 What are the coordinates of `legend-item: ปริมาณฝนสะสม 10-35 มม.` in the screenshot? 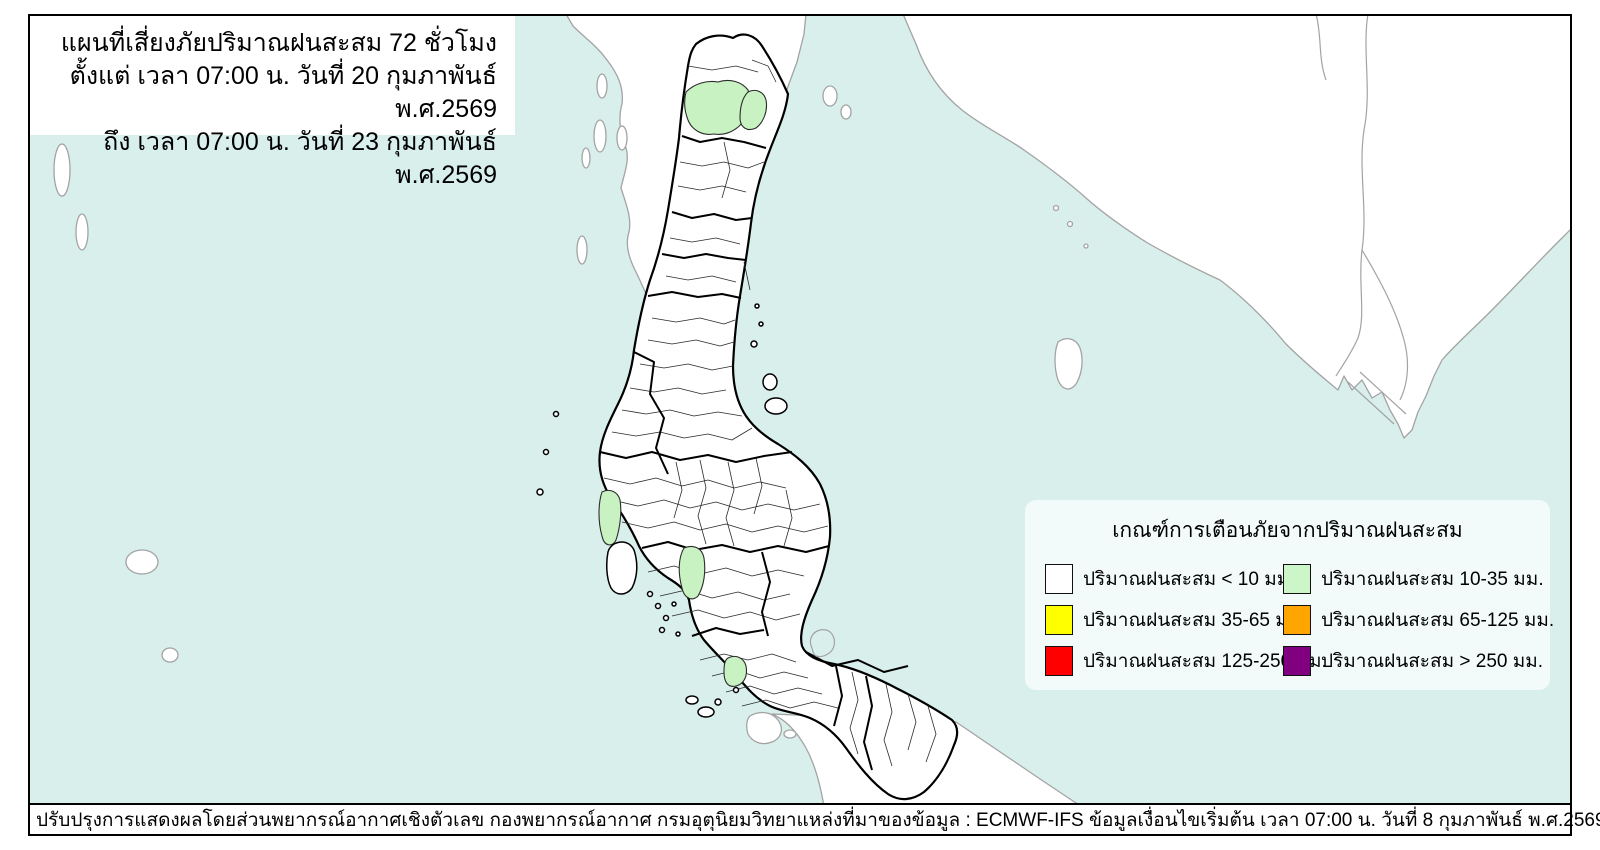 It's located at (1418, 579).